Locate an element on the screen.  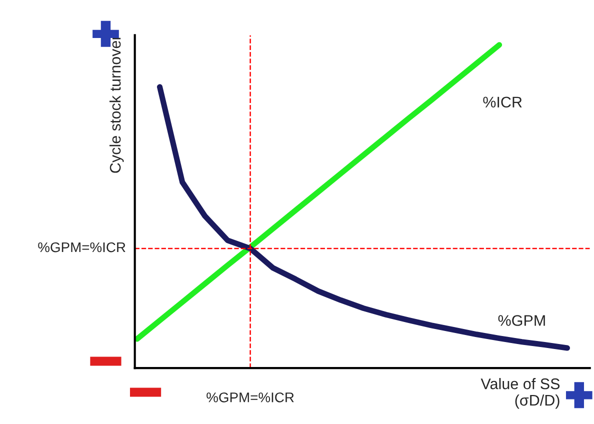
series-label: %GPM is located at coordinates (521, 320).